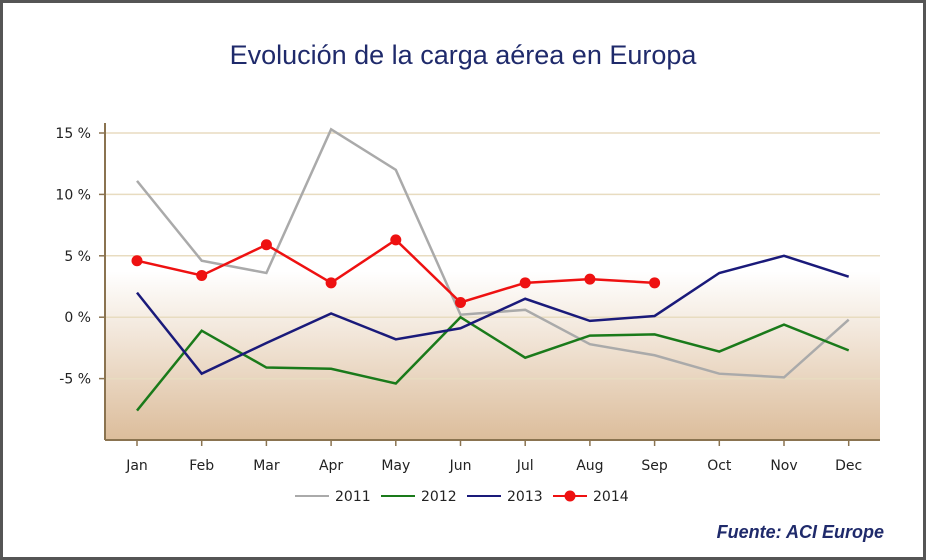 This screenshot has height=560, width=926. What do you see at coordinates (493, 363) in the screenshot?
I see `series-line-2012` at bounding box center [493, 363].